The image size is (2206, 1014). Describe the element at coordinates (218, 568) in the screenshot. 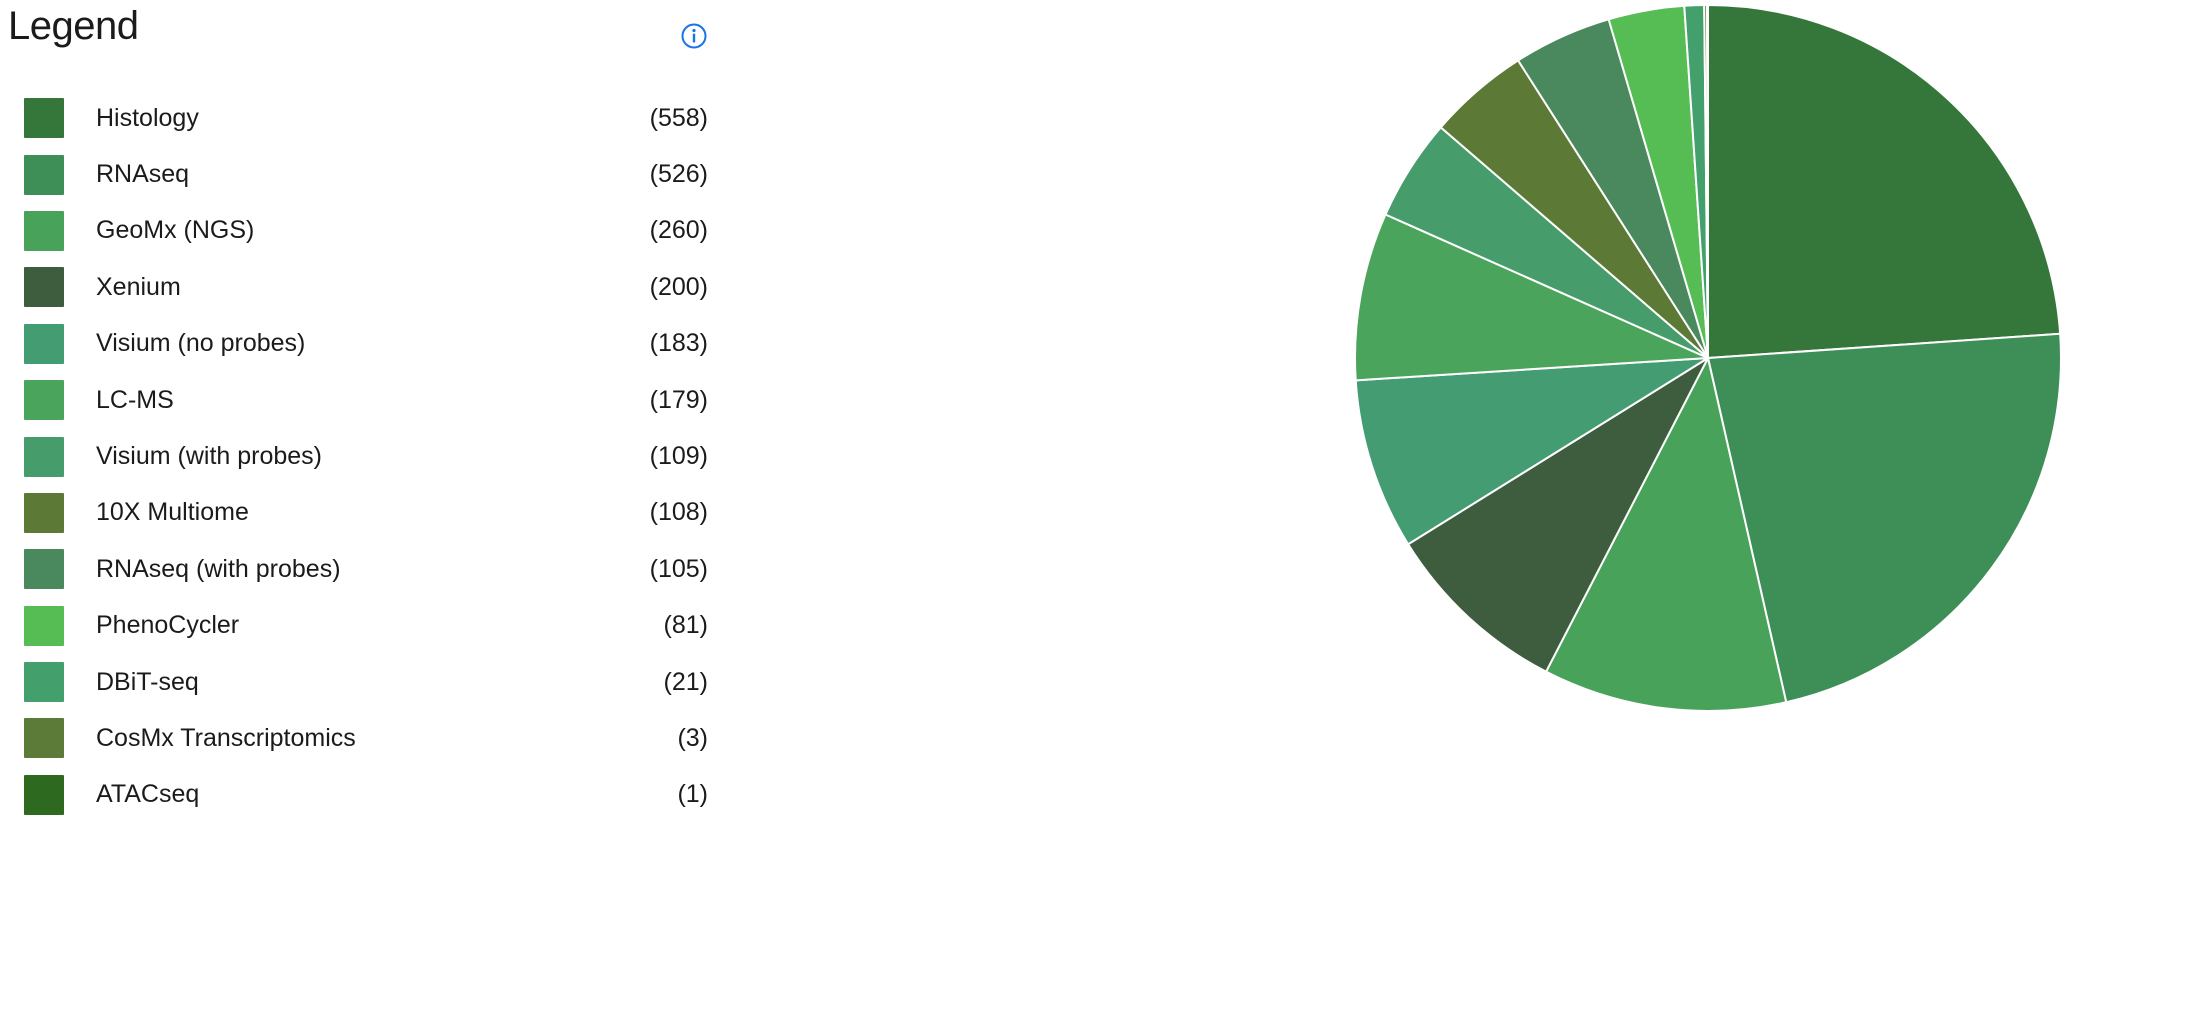

I see `legend-label: RNAseq (with probes)` at that location.